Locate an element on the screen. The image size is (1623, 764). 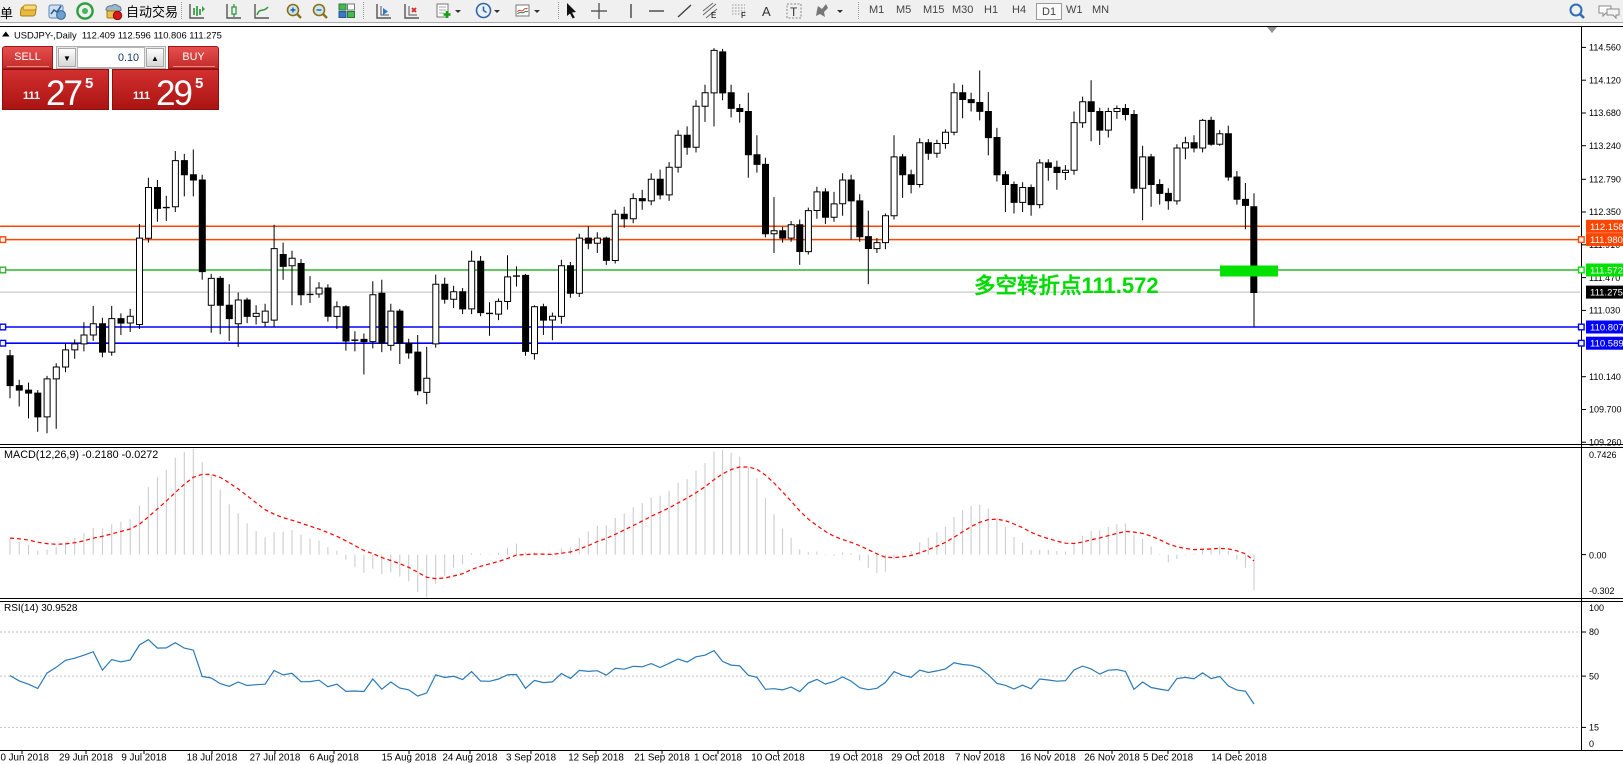
svg-text: 80 is located at coordinates (1594, 632).